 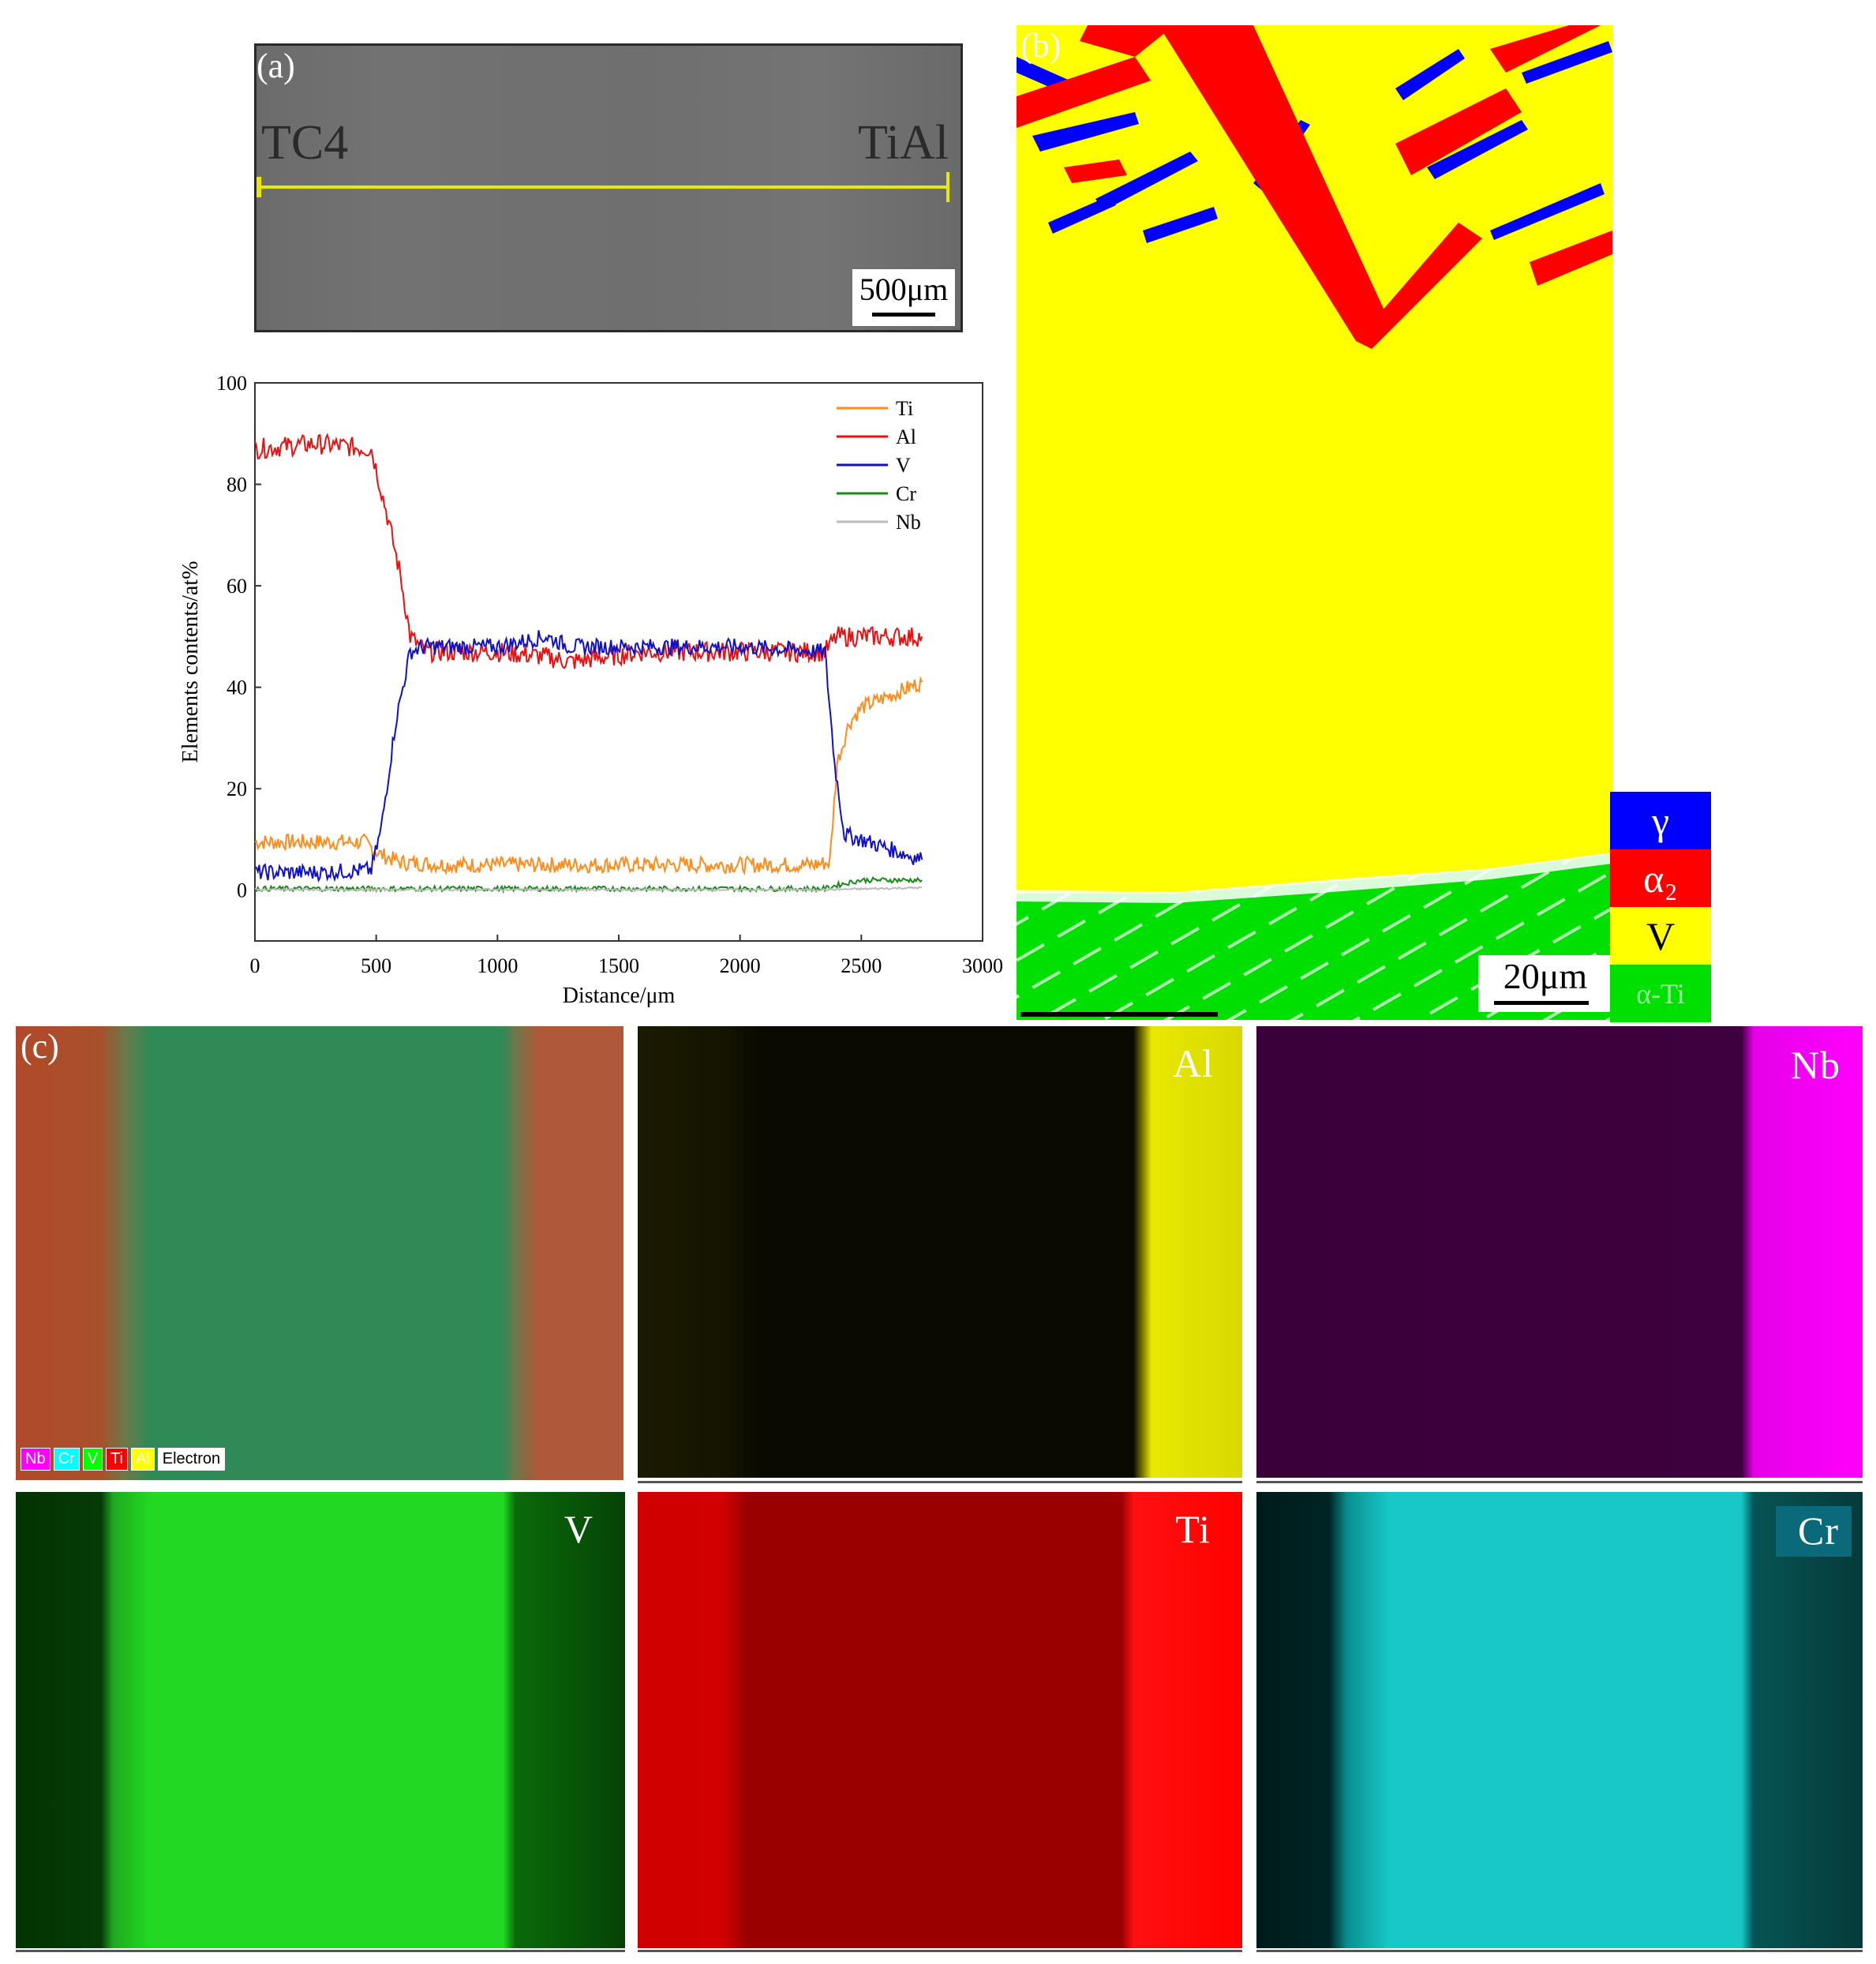 What do you see at coordinates (142, 1459) in the screenshot?
I see `composite-legend-item: Al` at bounding box center [142, 1459].